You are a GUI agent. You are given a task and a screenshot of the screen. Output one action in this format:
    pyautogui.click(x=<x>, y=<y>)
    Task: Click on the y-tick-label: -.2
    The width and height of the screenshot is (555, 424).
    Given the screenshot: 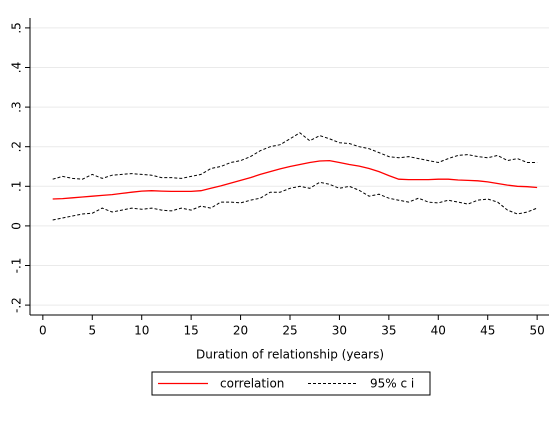 What is the action you would take?
    pyautogui.click(x=17, y=305)
    